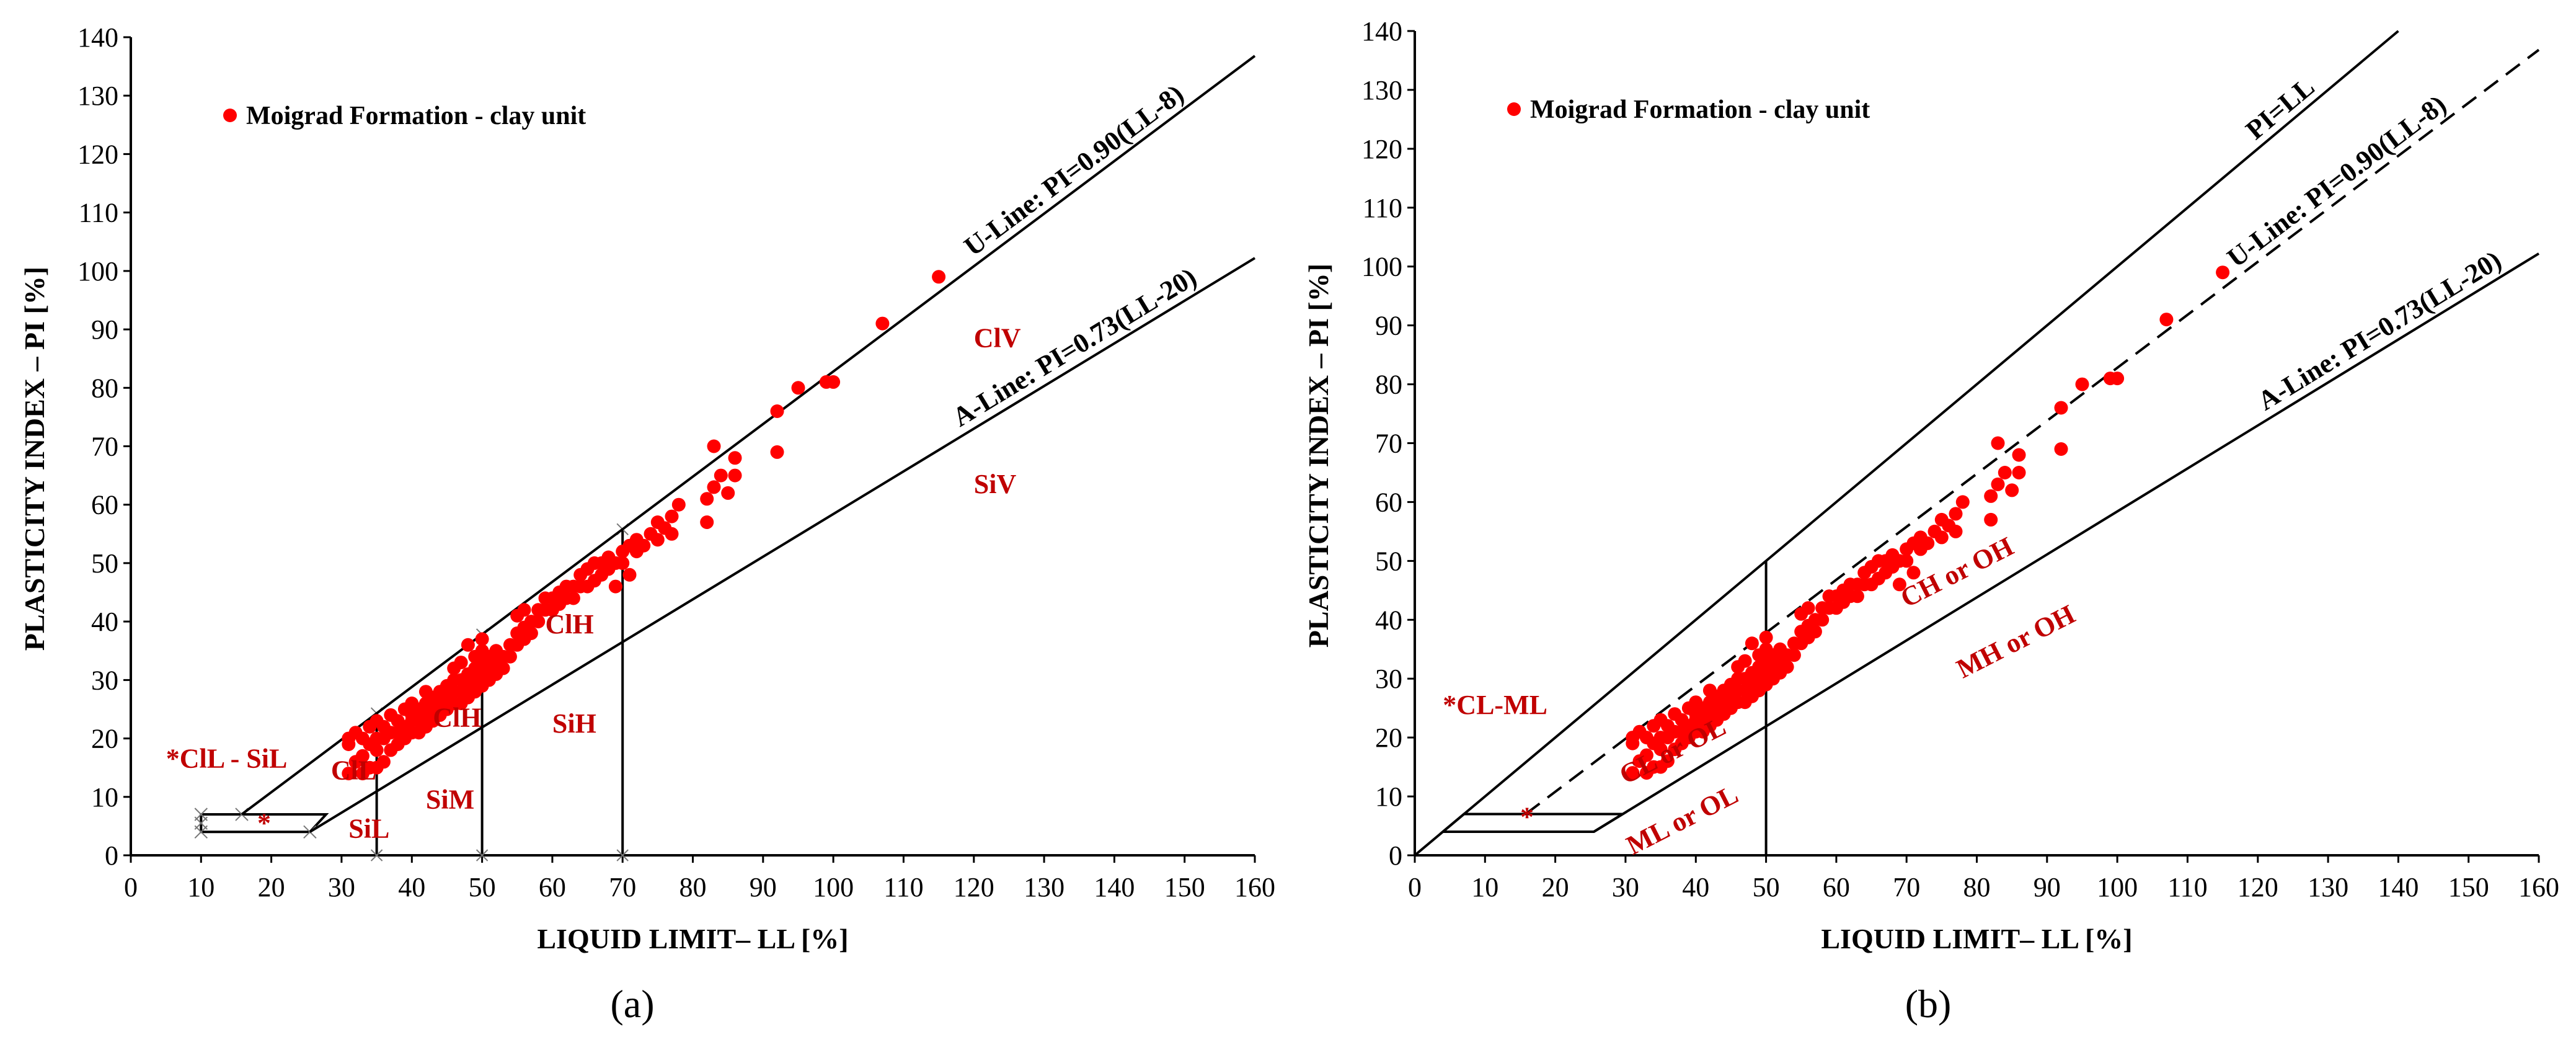  I want to click on y-tick-label: 70, so click(1389, 444).